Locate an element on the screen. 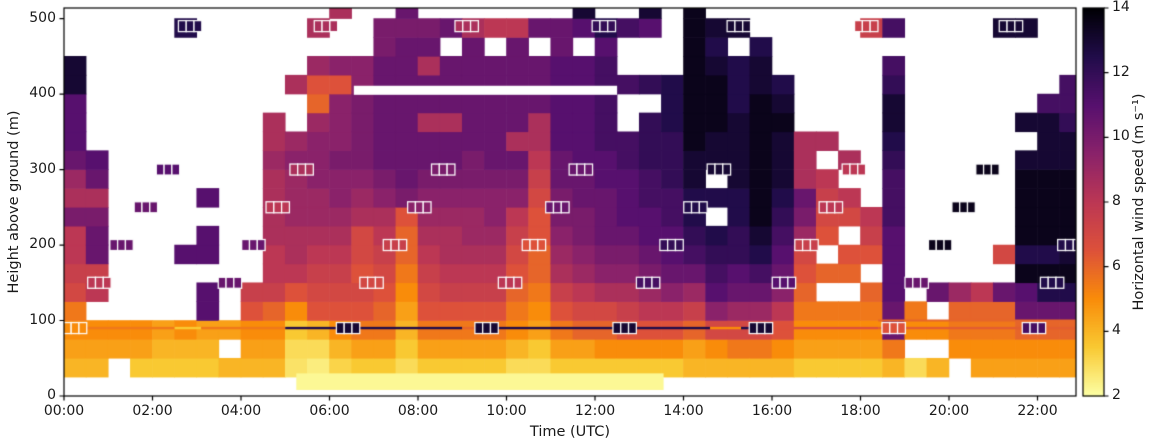 This screenshot has width=1152, height=446. x-tick-label: 14:00 is located at coordinates (683, 411).